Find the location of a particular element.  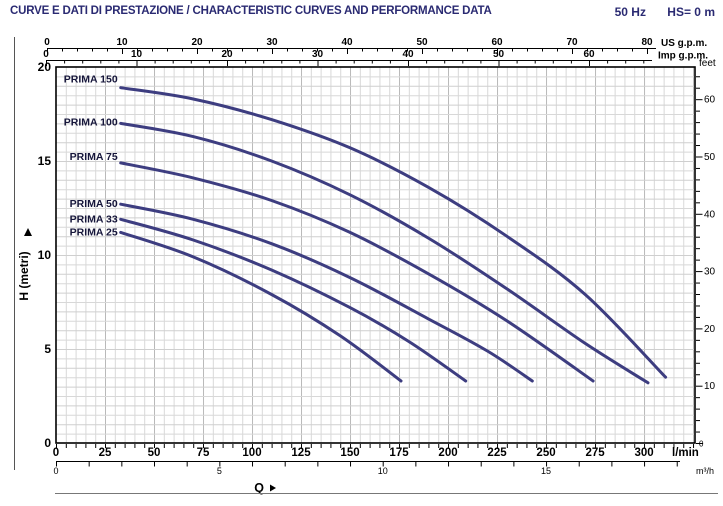

curve-label-prima-75: PRIMA 75 is located at coordinates (94, 157).